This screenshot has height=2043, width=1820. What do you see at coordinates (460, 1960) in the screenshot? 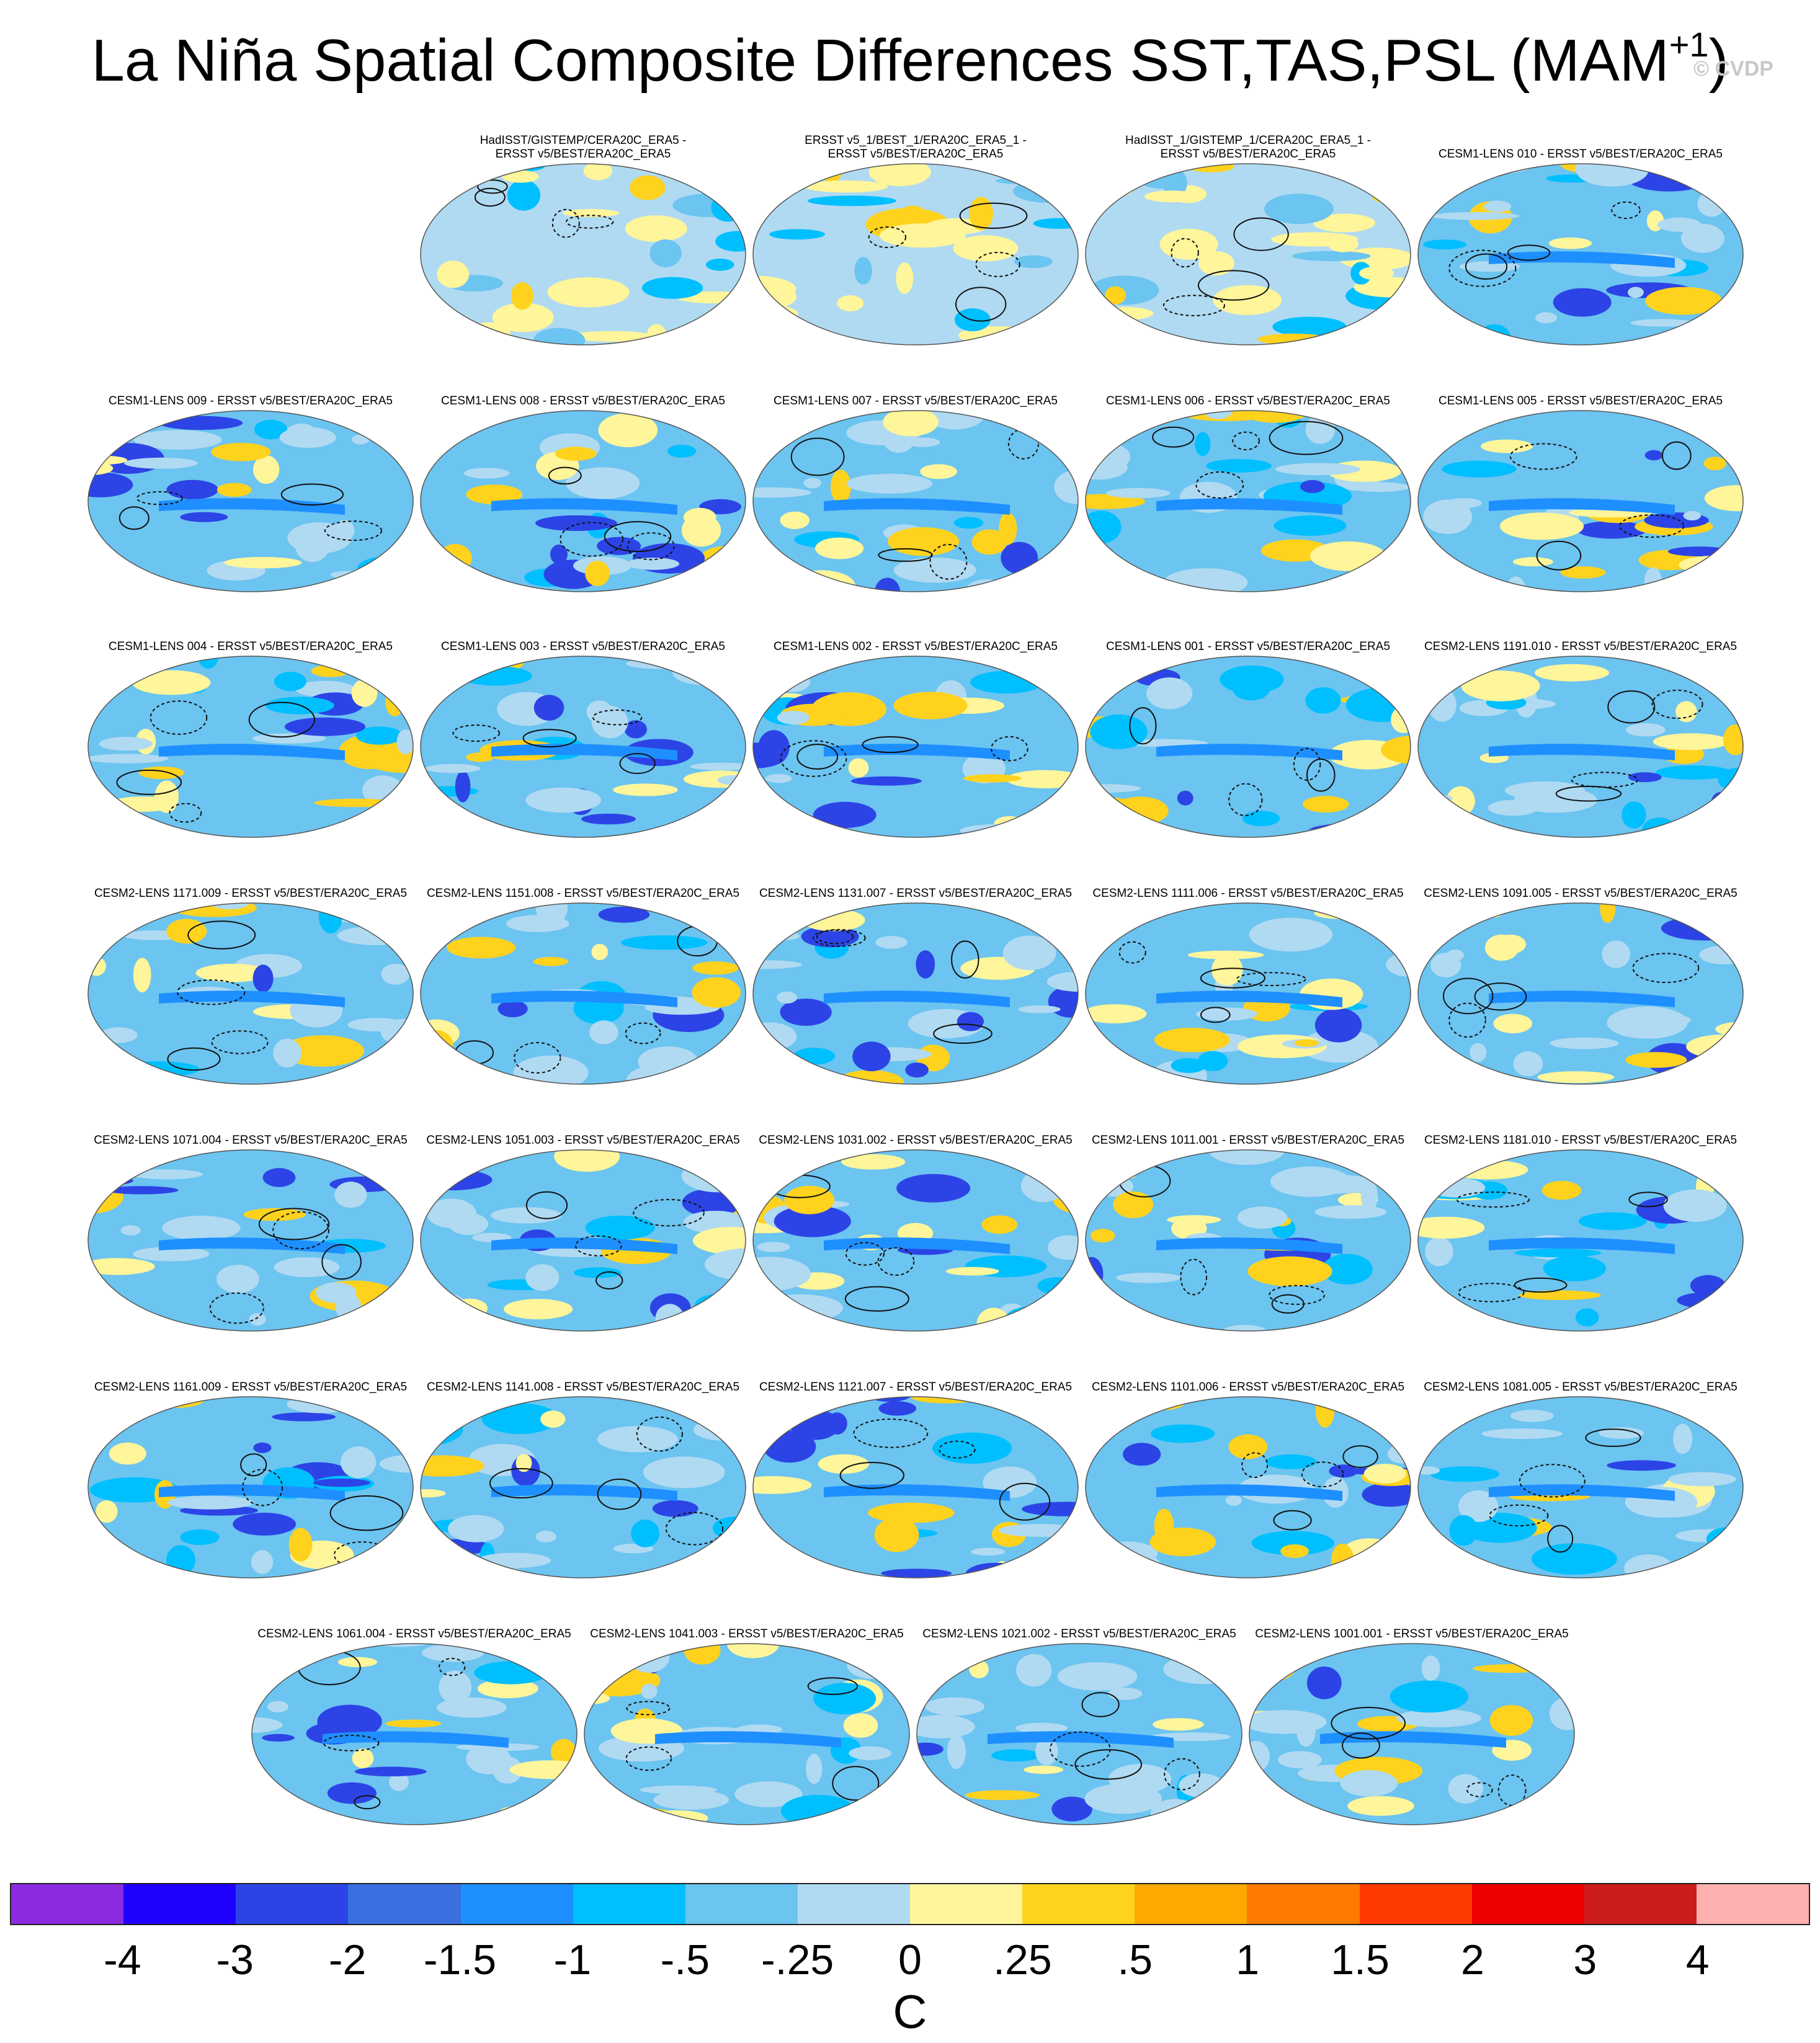
I see `colorbar-tick-label: -1.5` at bounding box center [460, 1960].